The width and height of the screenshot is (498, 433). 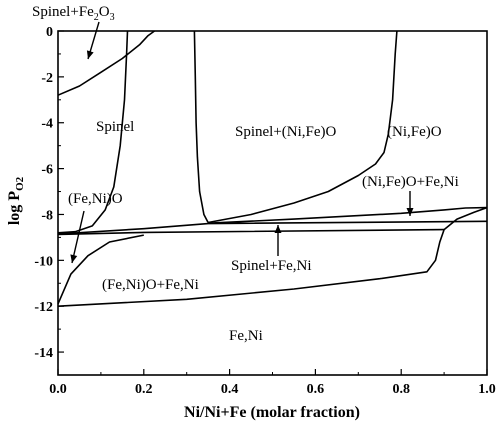 What do you see at coordinates (115, 127) in the screenshot?
I see `region-label-spinel: Spinel` at bounding box center [115, 127].